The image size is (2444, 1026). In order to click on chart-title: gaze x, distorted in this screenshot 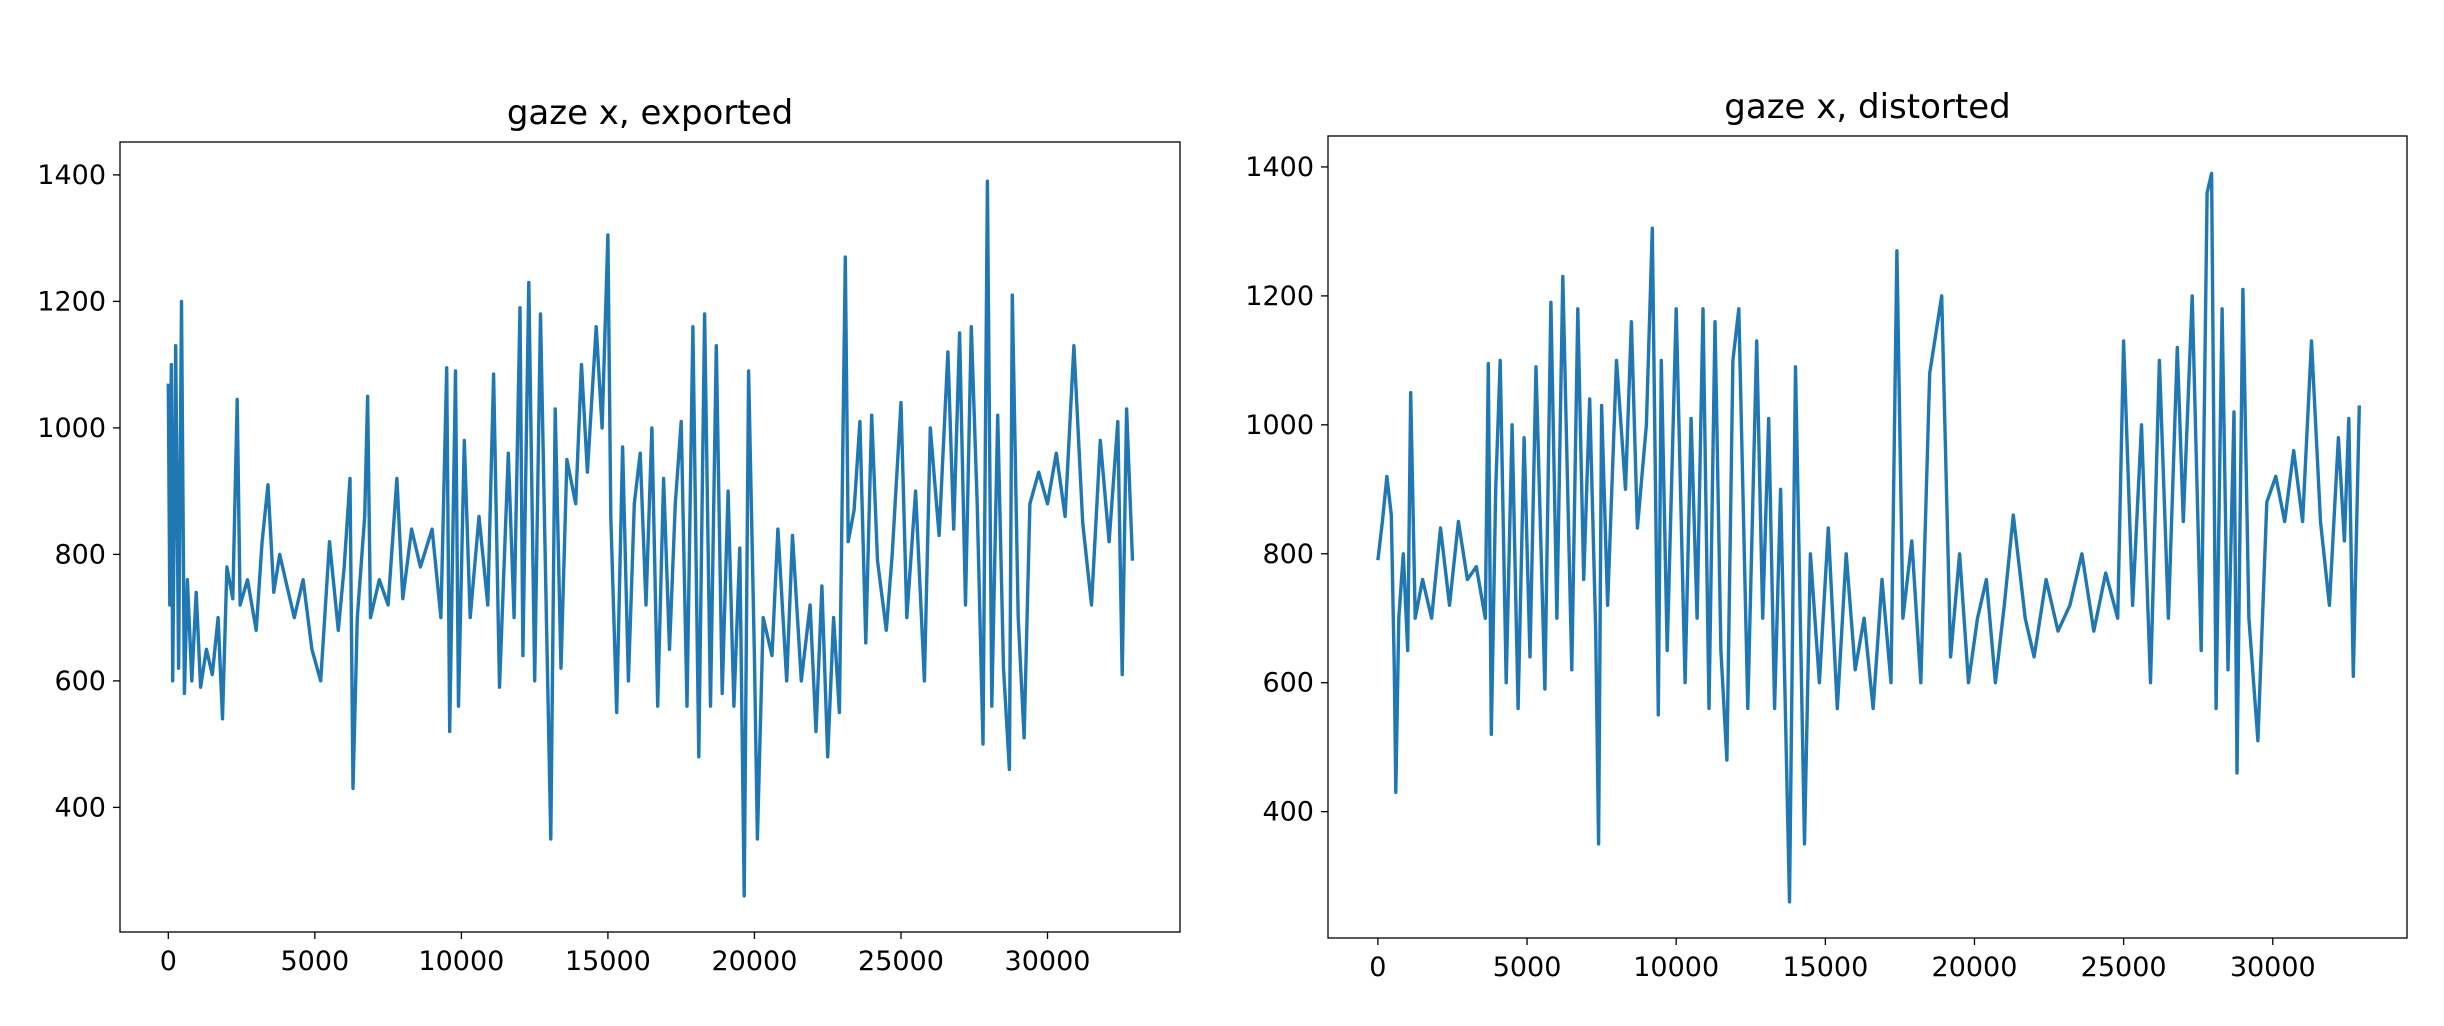, I will do `click(1867, 107)`.